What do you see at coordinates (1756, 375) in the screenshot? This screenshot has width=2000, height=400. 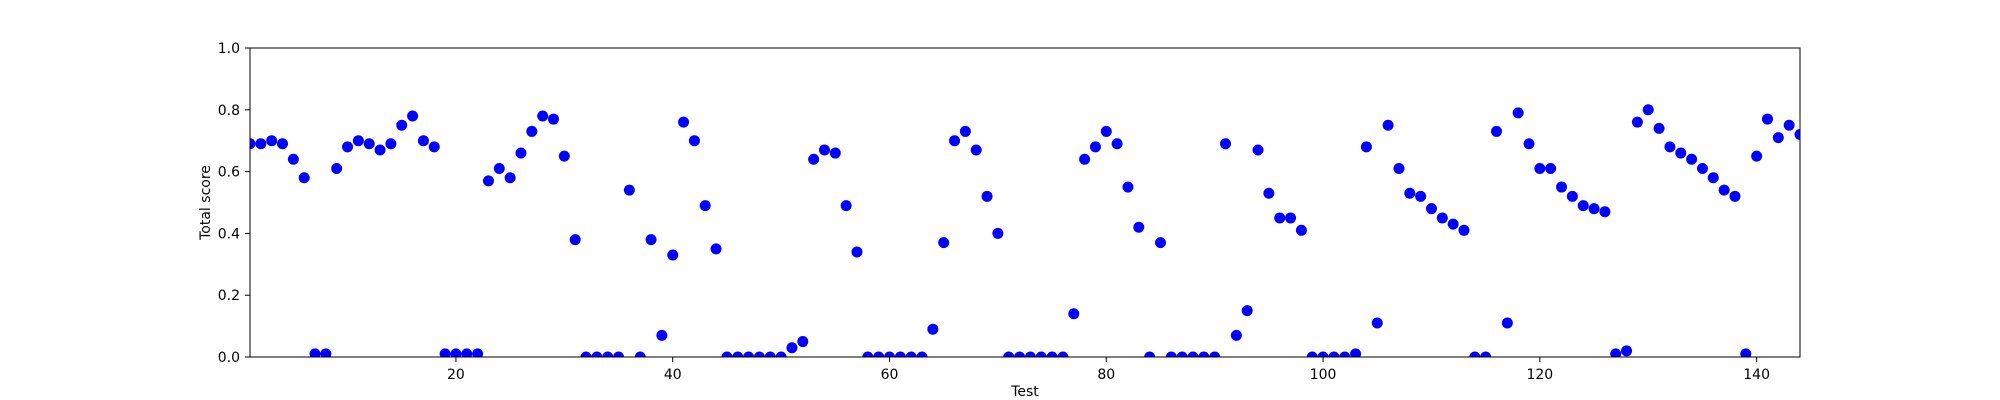 I see `x-tick-label: 140` at bounding box center [1756, 375].